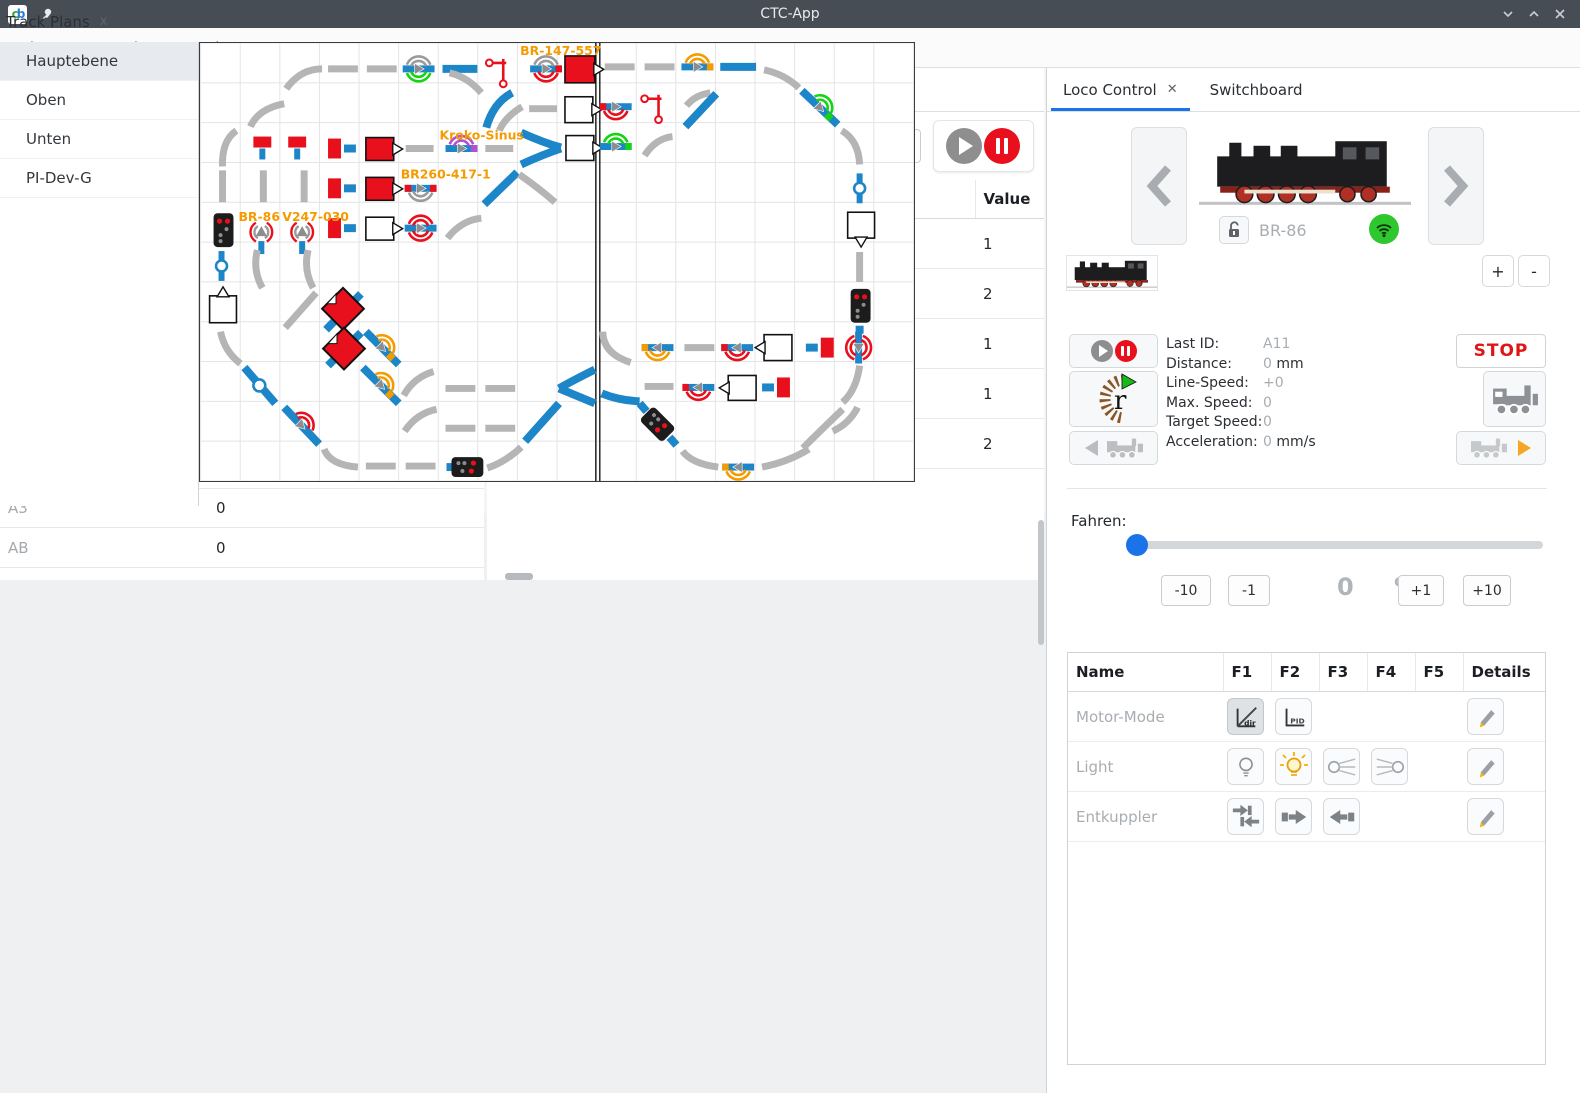 The image size is (1580, 1093). Describe the element at coordinates (1307, 488) in the screenshot. I see `divider` at that location.